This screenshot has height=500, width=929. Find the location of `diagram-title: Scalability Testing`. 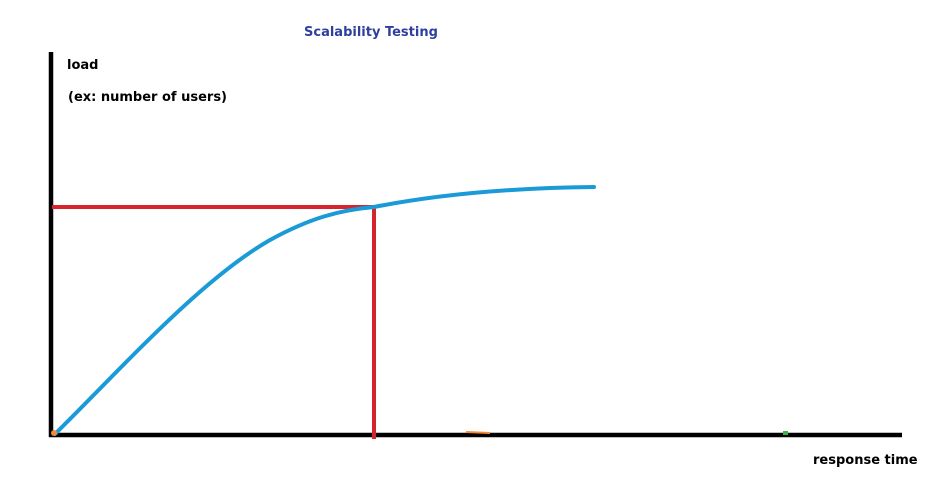

diagram-title: Scalability Testing is located at coordinates (371, 32).